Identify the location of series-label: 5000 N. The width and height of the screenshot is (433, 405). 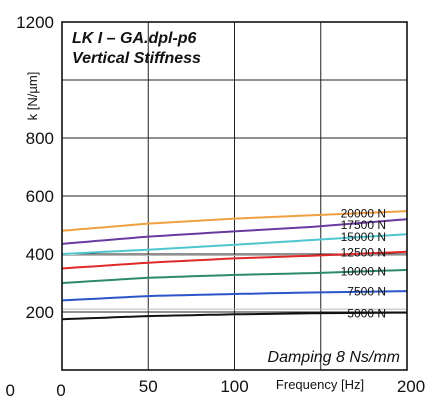
(366, 313).